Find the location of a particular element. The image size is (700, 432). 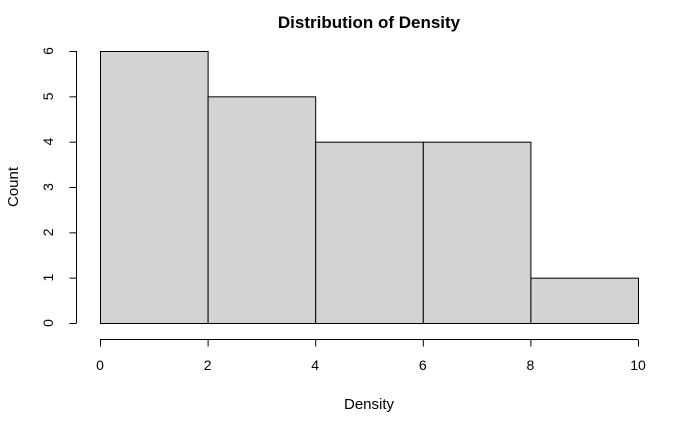

y-tick-label-2: 2 is located at coordinates (48, 232).